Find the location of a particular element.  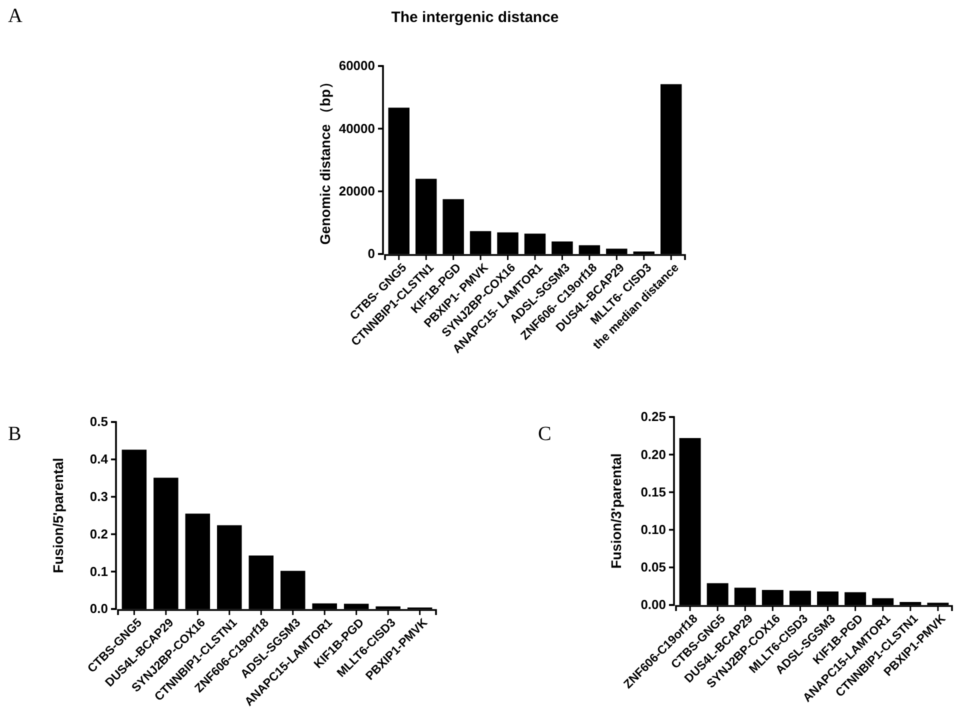

y-tick-label: 0.10 is located at coordinates (653, 529).